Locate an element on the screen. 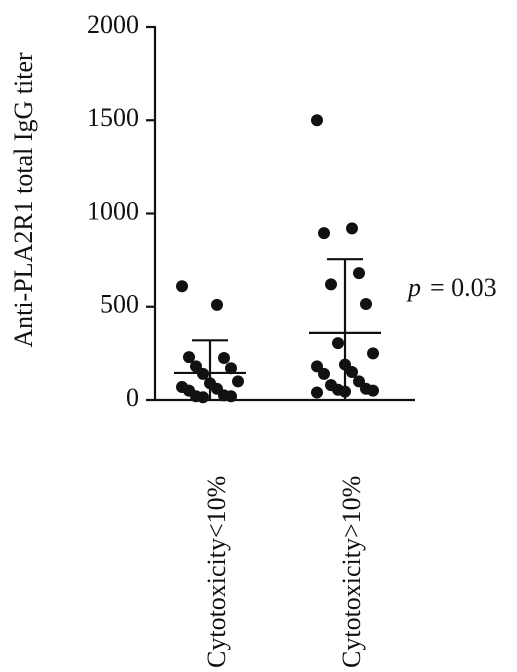  x-tick-label: Cytotoxicity<10% is located at coordinates (216, 572).